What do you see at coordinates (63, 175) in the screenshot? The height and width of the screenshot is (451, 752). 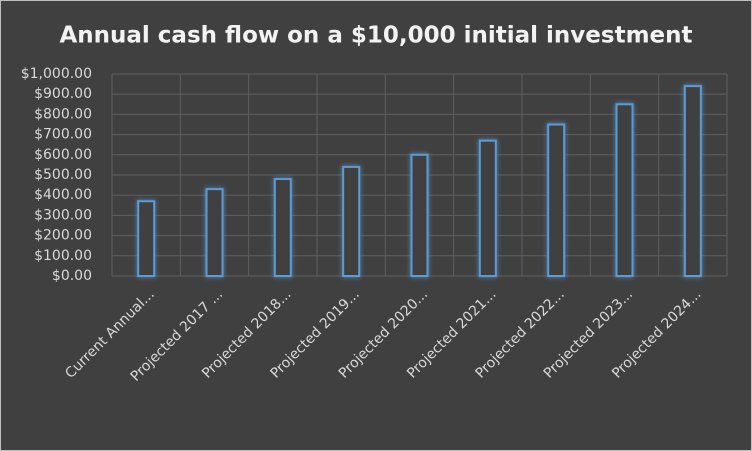 I see `y-tick-label: $500.00` at bounding box center [63, 175].